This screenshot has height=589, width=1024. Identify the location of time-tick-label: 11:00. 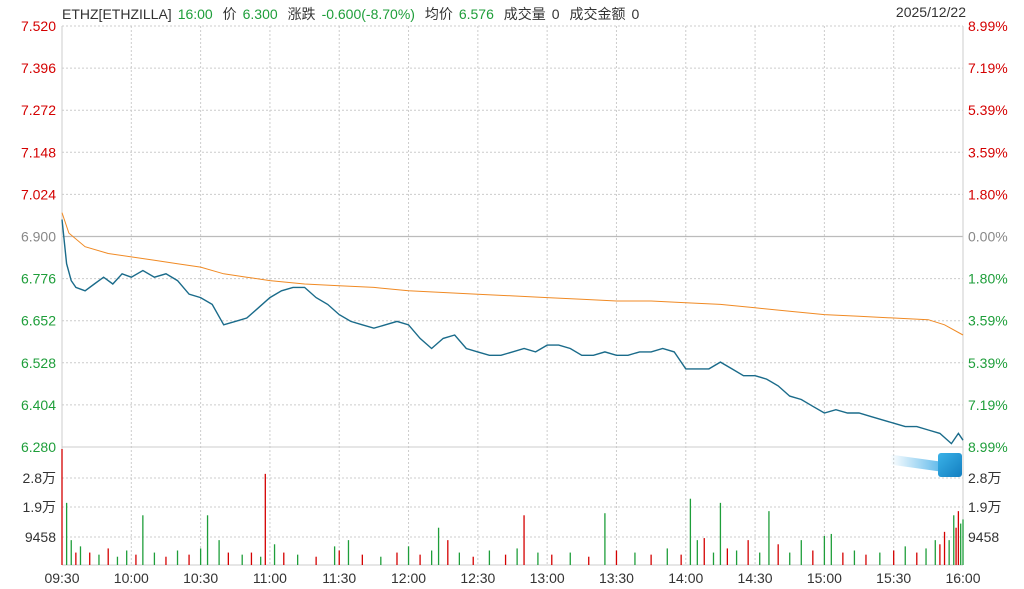
(270, 578).